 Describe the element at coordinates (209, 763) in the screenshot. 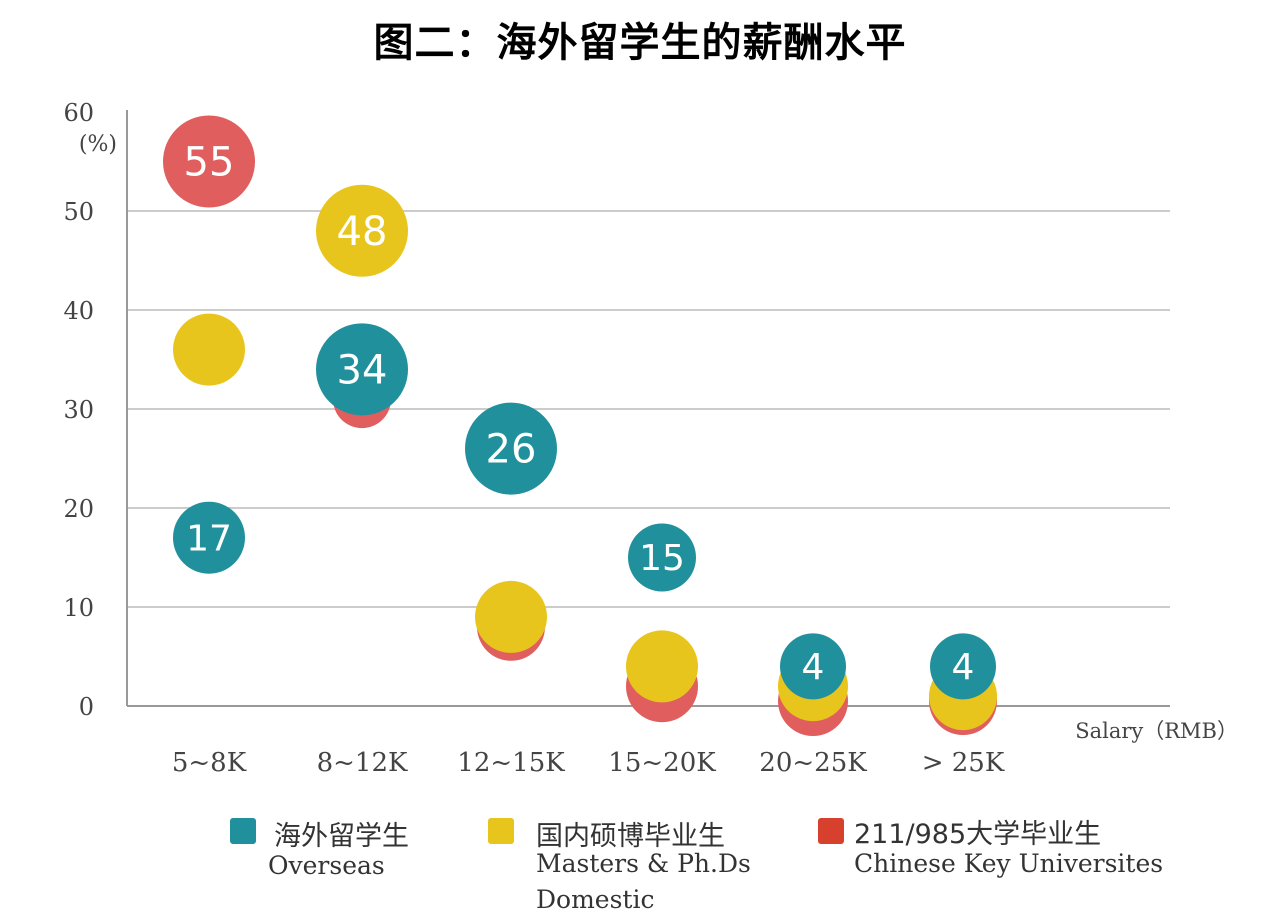

I see `x-tick-label: 5~8K` at that location.